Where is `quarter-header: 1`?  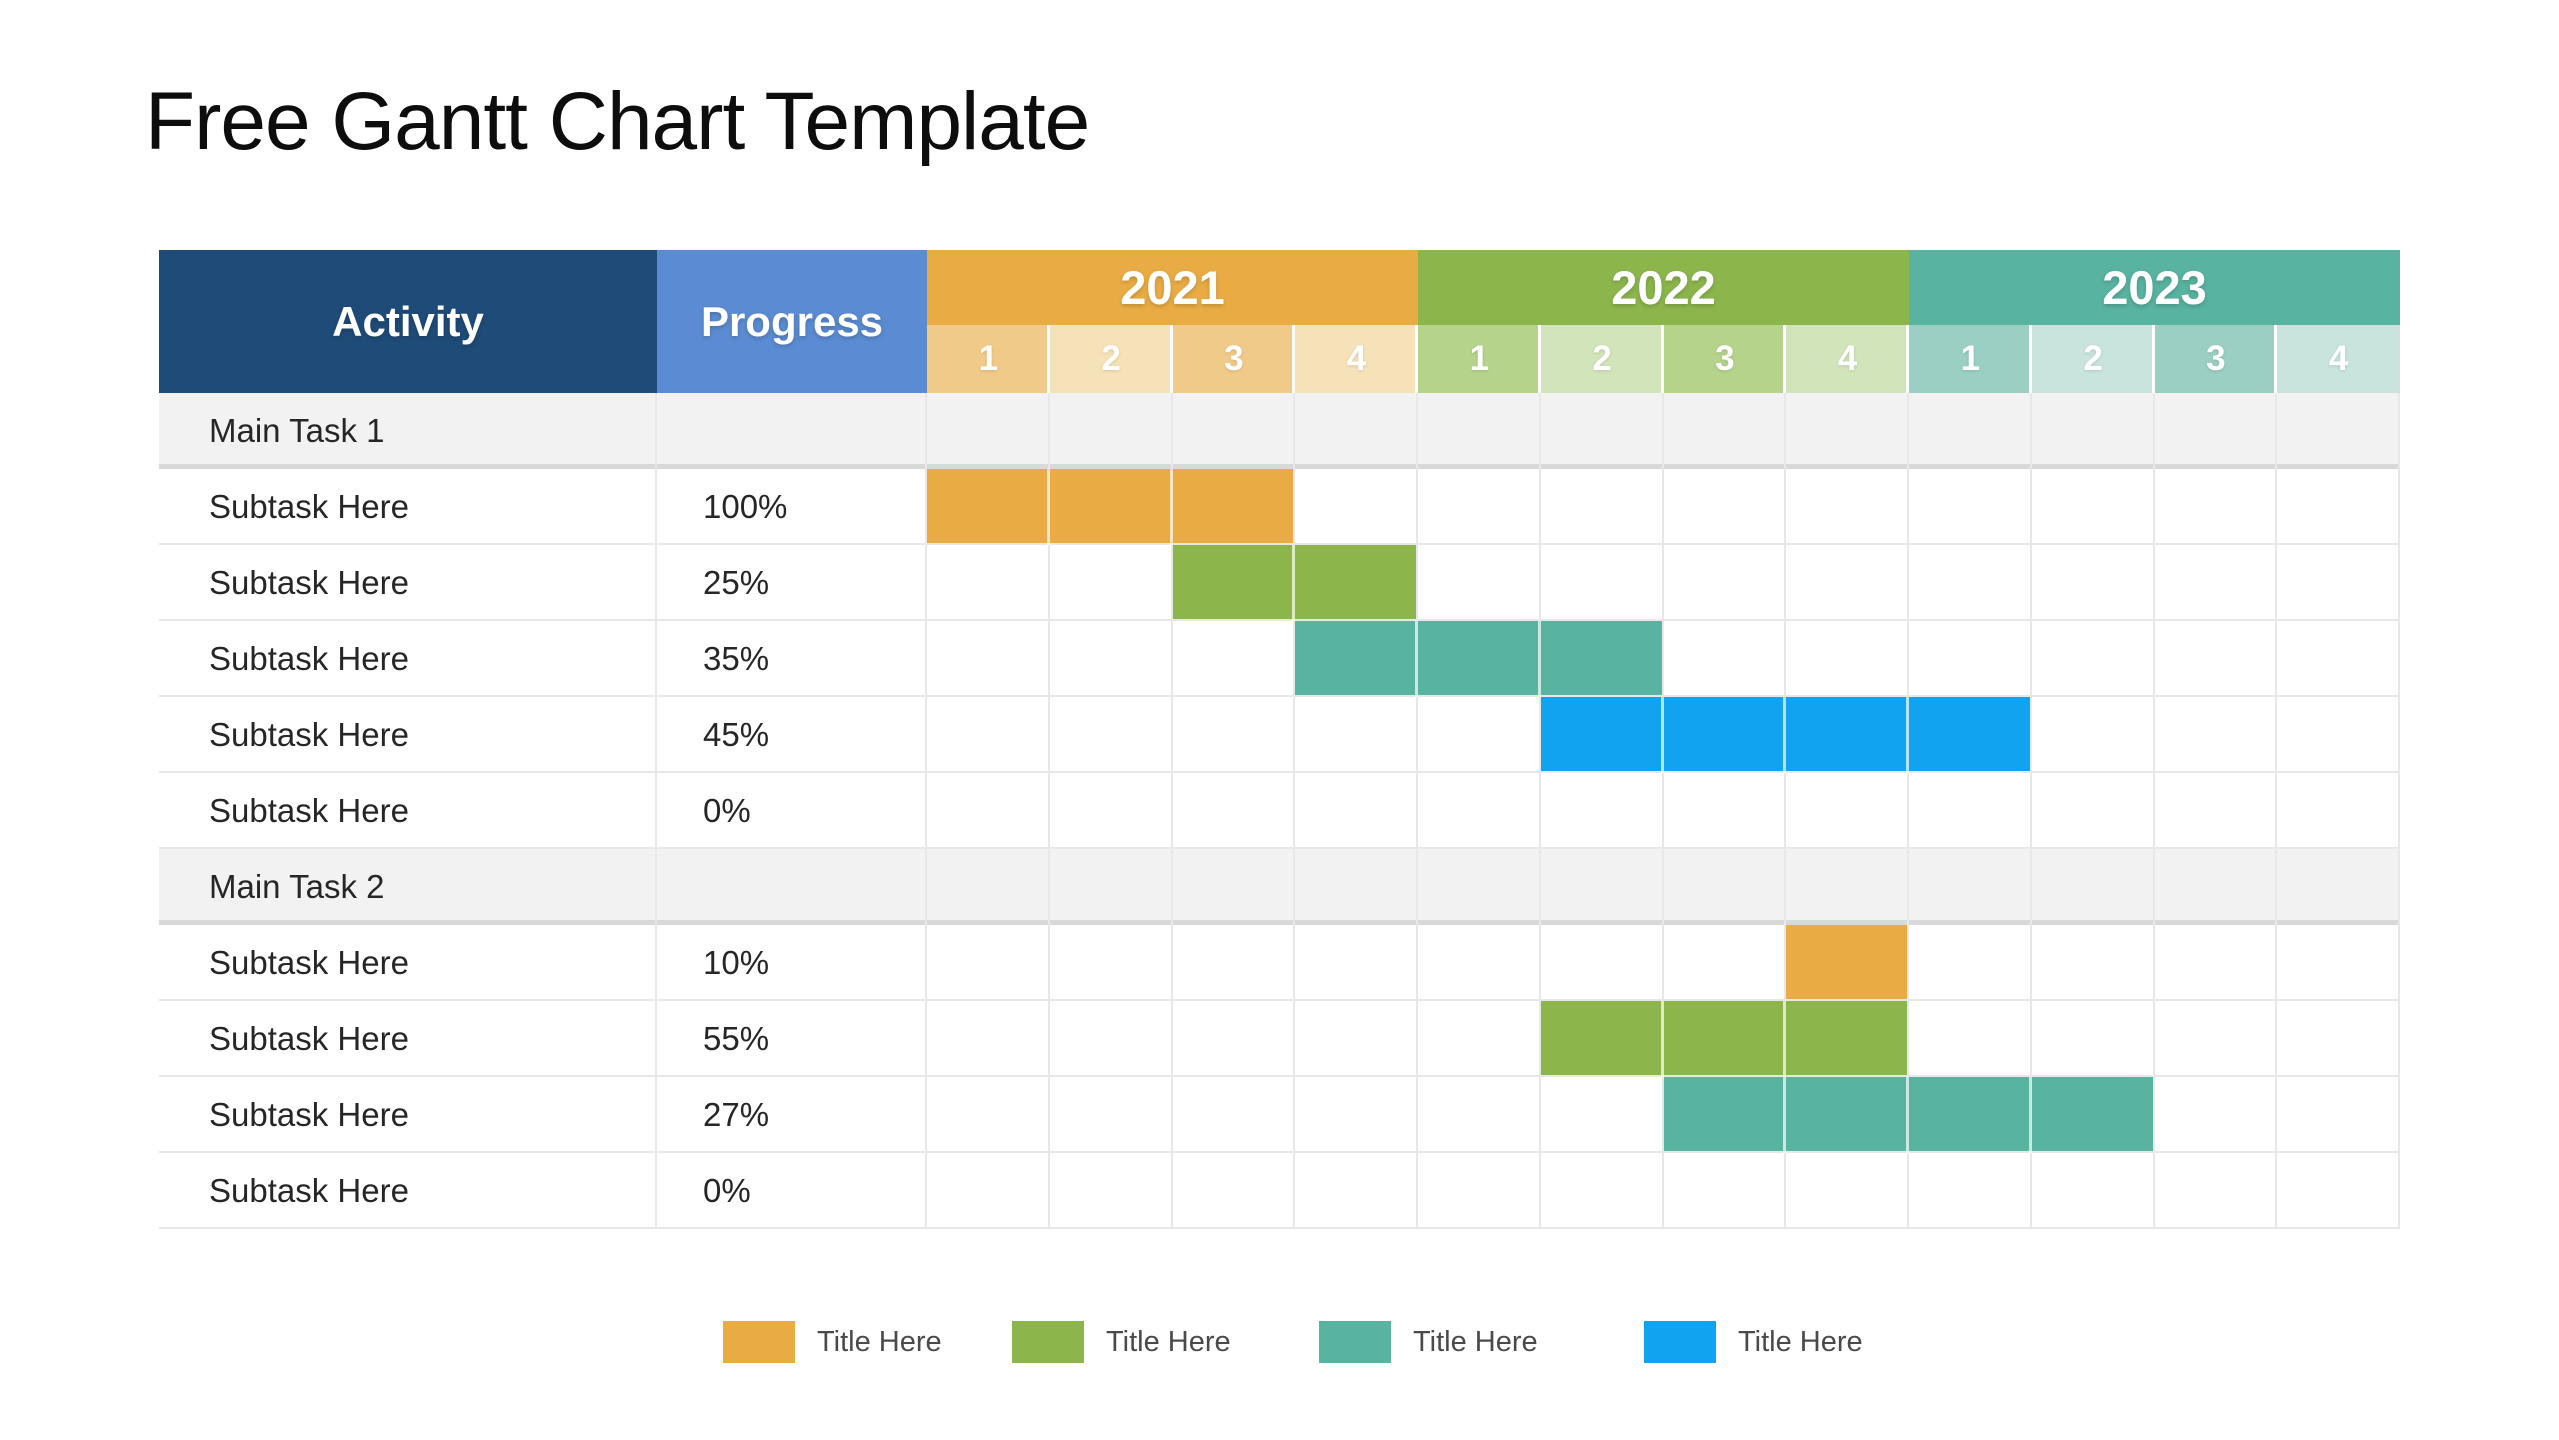 quarter-header: 1 is located at coordinates (1479, 359).